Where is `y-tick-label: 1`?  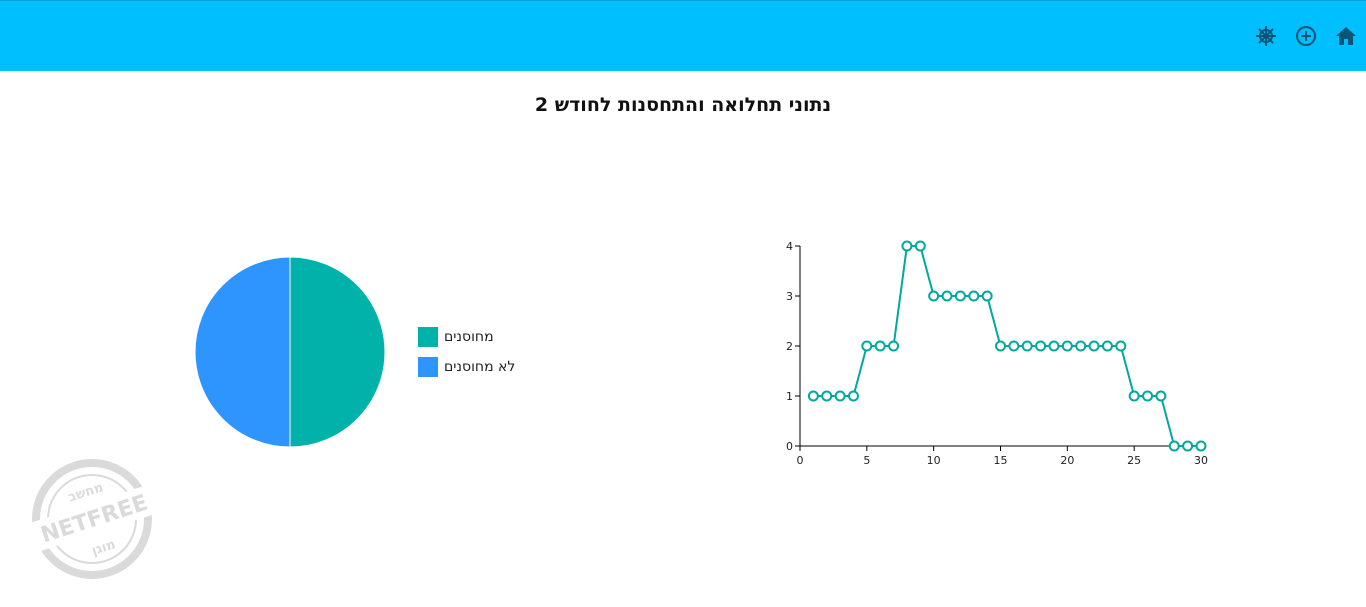 y-tick-label: 1 is located at coordinates (789, 396).